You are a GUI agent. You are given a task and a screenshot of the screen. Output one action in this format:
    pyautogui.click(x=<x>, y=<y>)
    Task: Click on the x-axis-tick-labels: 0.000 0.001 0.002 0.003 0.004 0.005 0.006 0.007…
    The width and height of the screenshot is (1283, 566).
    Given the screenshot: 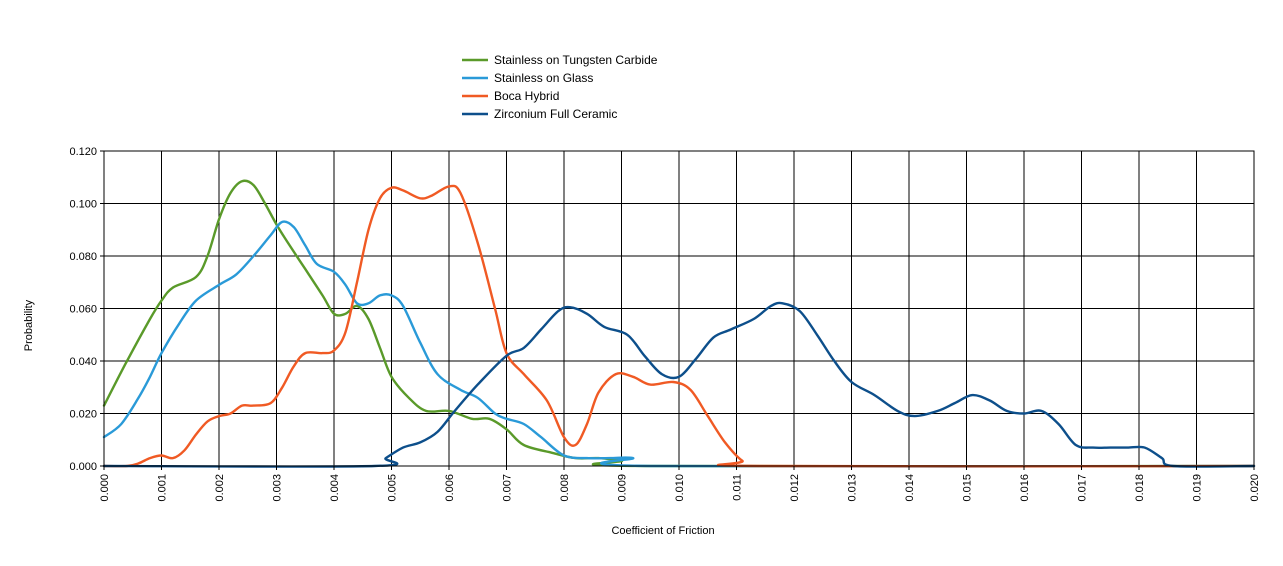 What is the action you would take?
    pyautogui.click(x=680, y=484)
    